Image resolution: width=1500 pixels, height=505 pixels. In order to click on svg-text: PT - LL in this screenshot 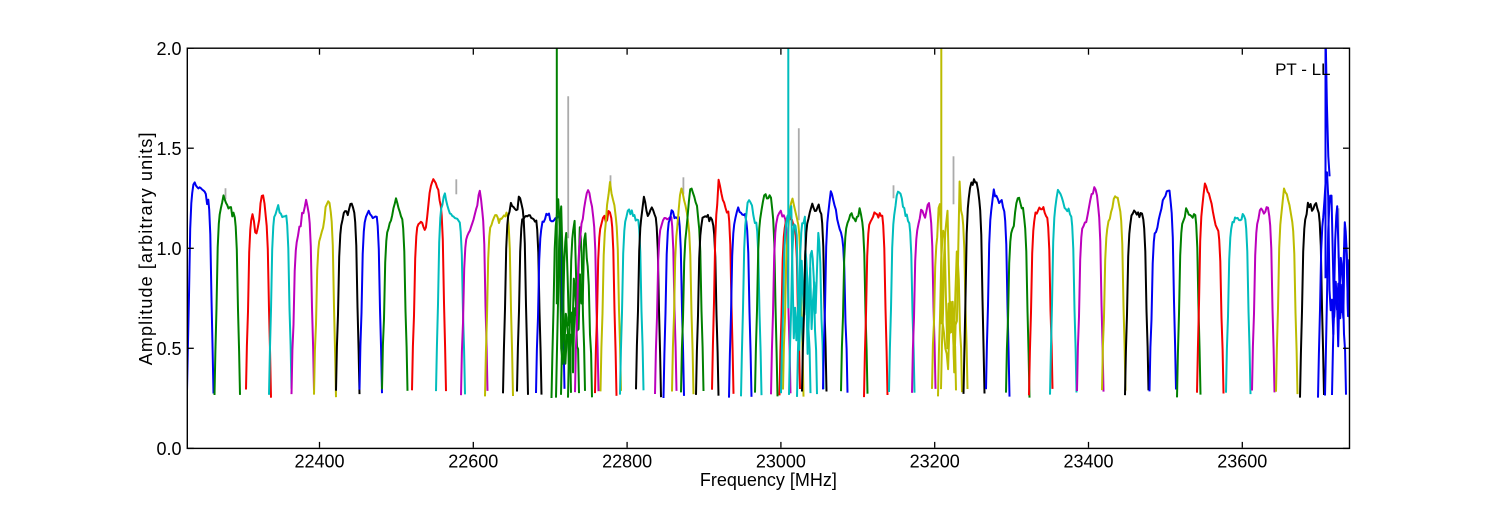, I will do `click(1302, 69)`.